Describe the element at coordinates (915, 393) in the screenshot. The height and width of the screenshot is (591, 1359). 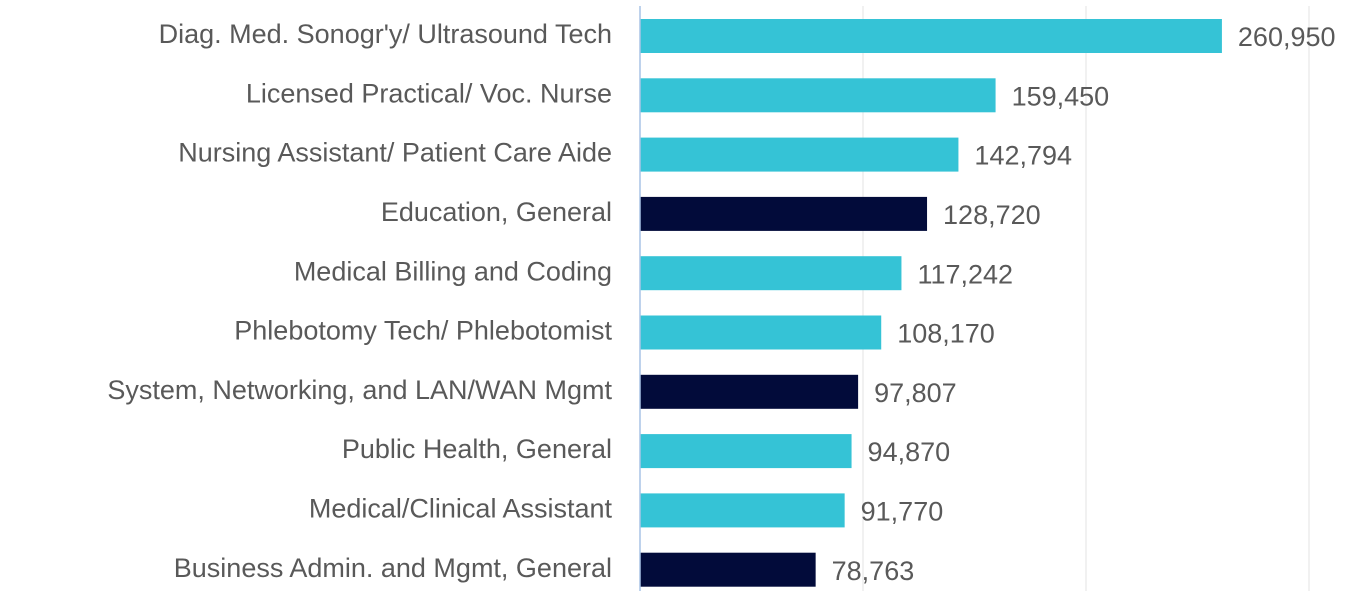
I see `value-label: 97,807` at that location.